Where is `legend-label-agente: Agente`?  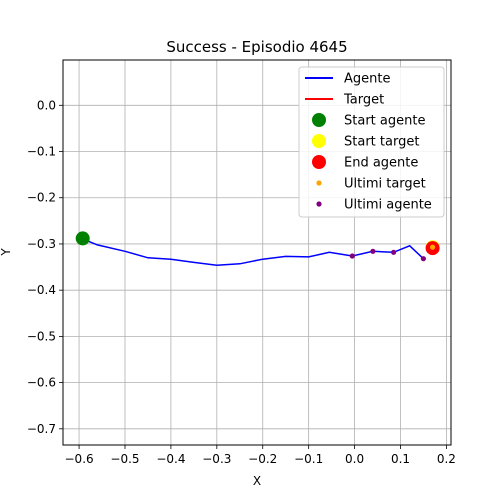 legend-label-agente: Agente is located at coordinates (367, 79).